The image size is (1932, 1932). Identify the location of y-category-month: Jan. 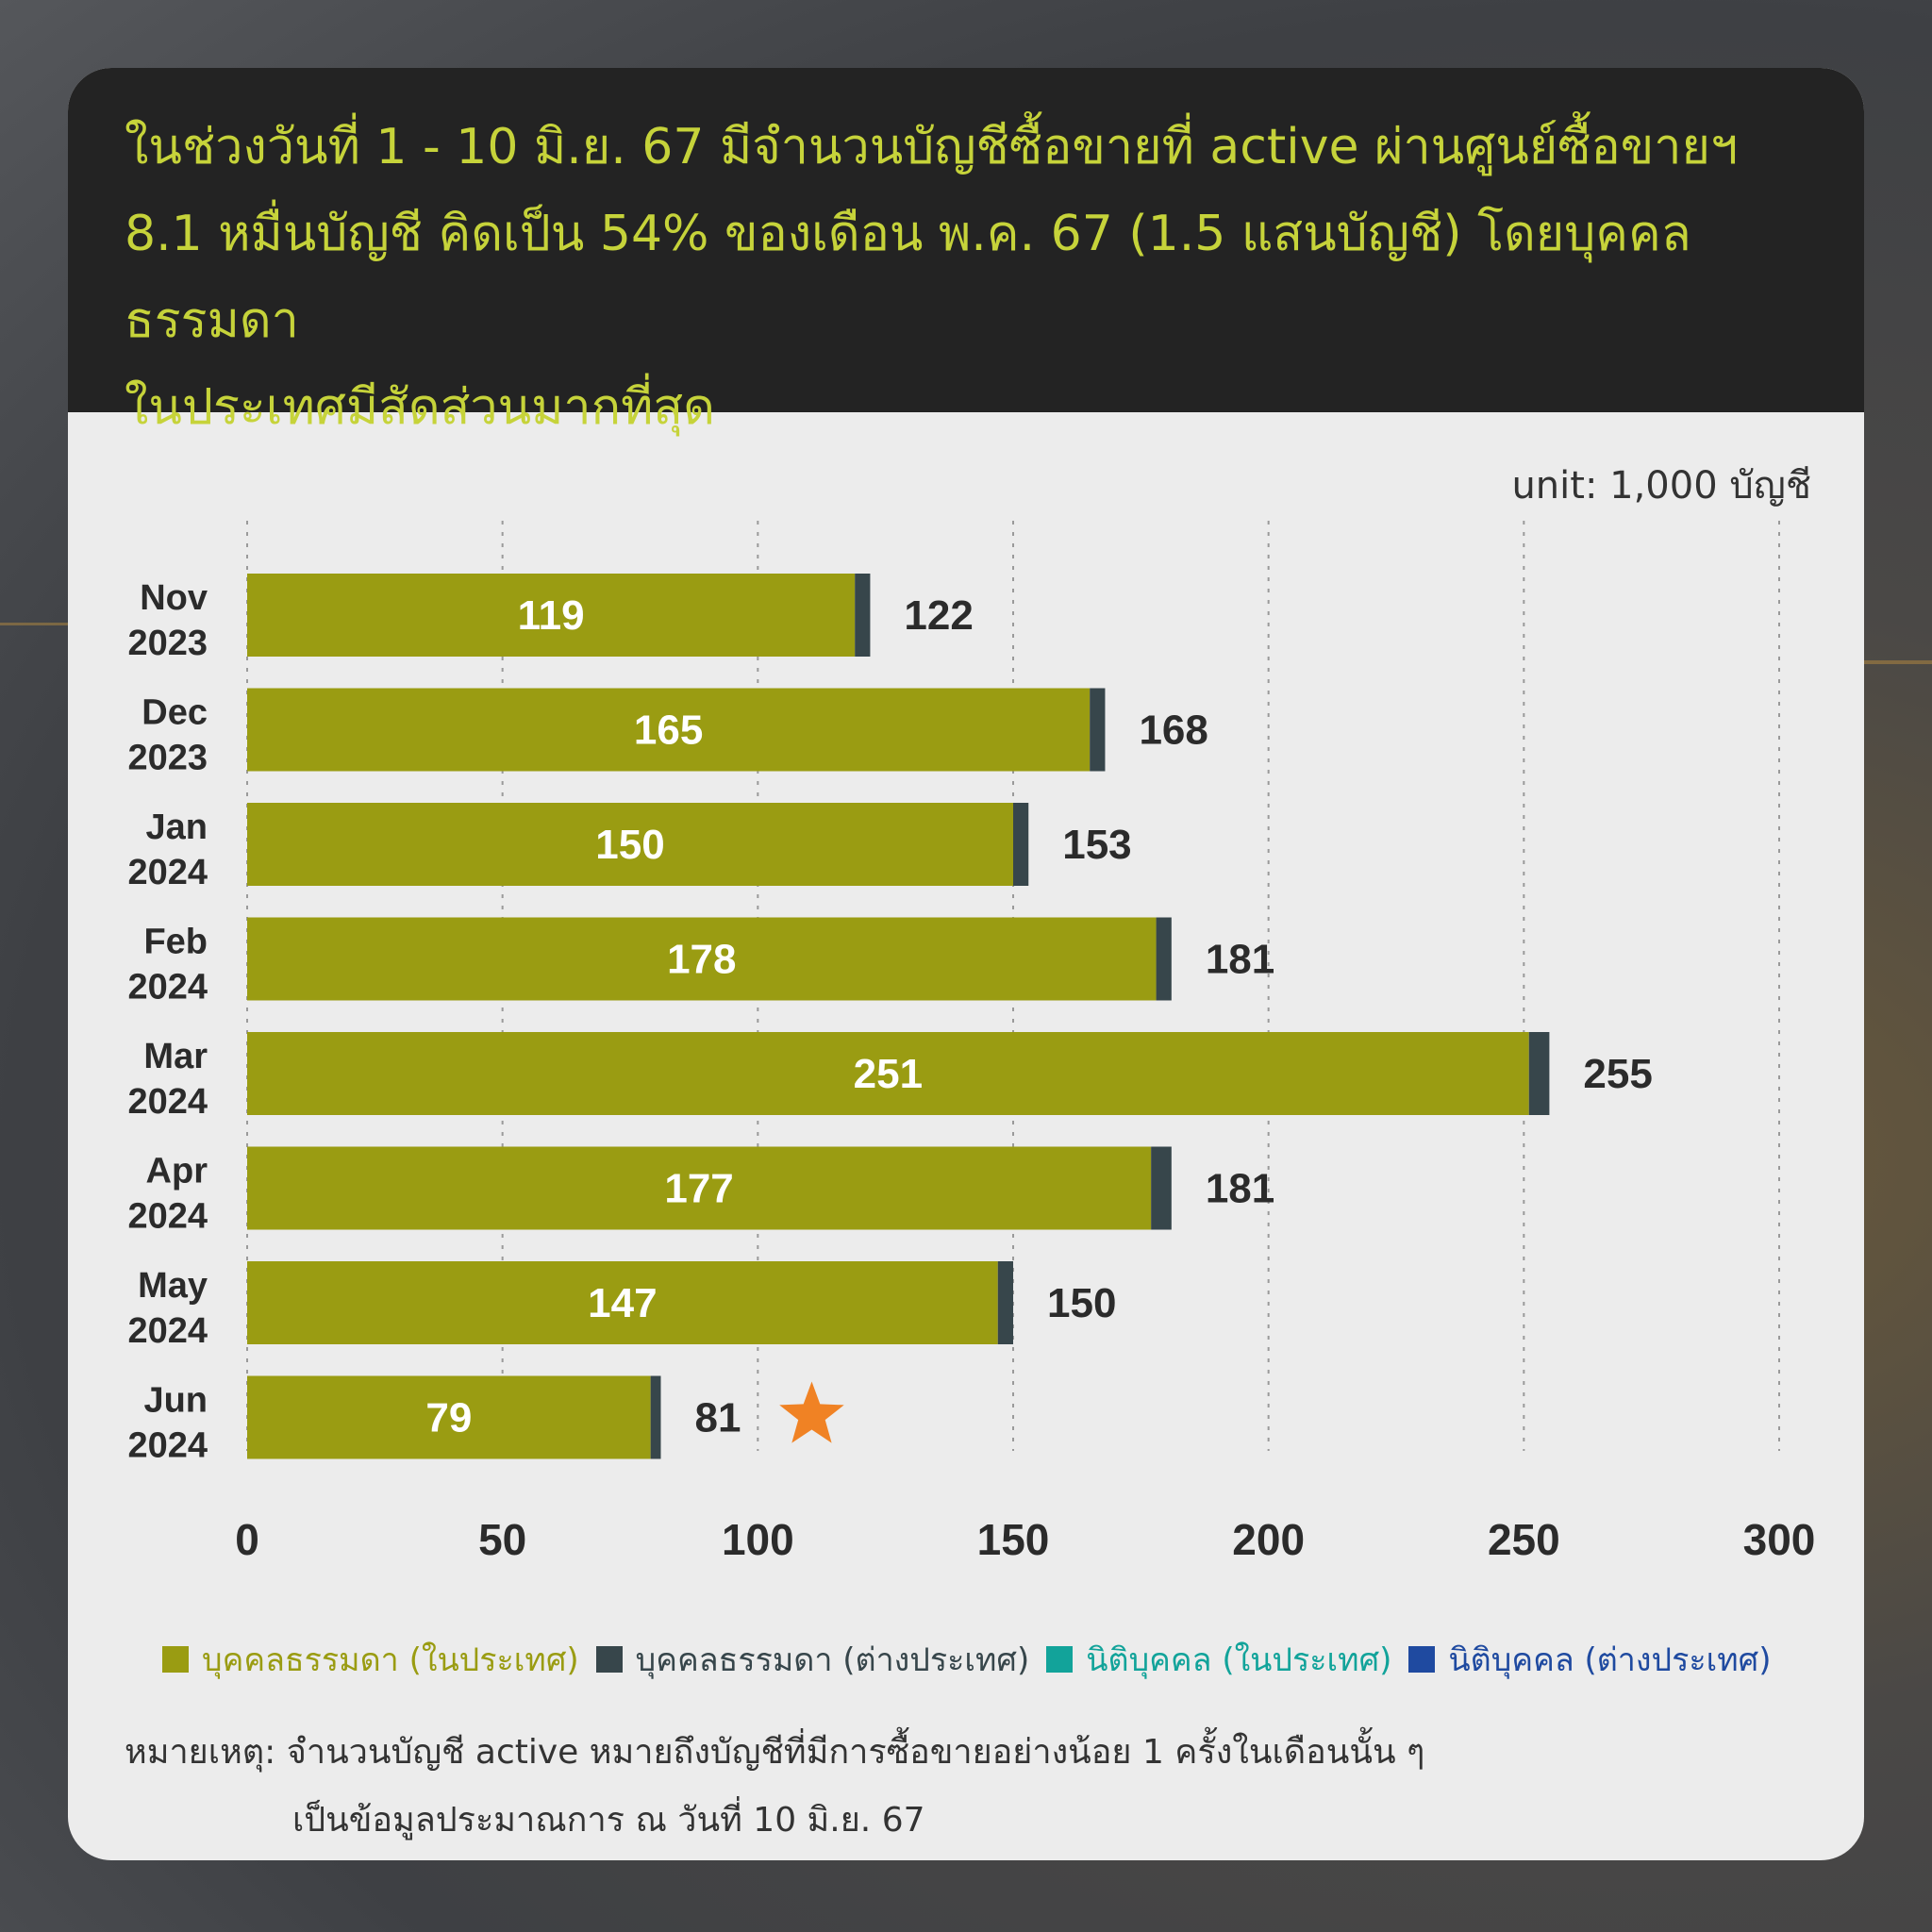
(177, 828).